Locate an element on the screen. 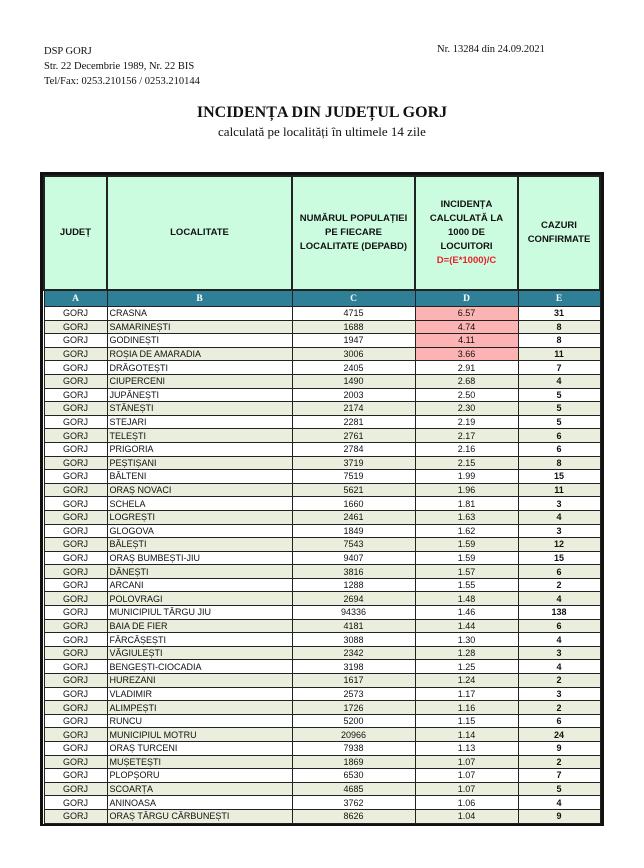 The height and width of the screenshot is (868, 644). cell-cases: 3 is located at coordinates (559, 653).